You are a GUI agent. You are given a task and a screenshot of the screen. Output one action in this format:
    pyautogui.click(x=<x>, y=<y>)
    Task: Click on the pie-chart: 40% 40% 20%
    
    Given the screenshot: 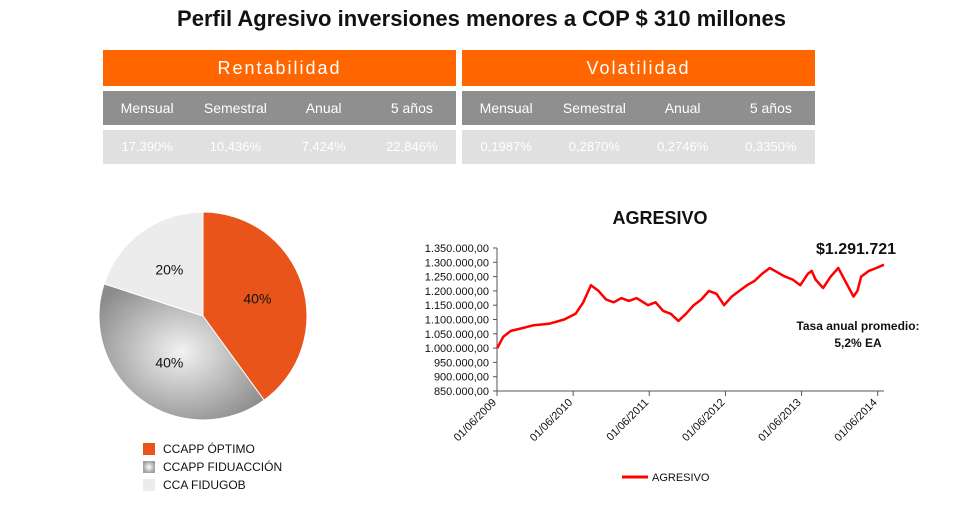 What is the action you would take?
    pyautogui.click(x=203, y=316)
    